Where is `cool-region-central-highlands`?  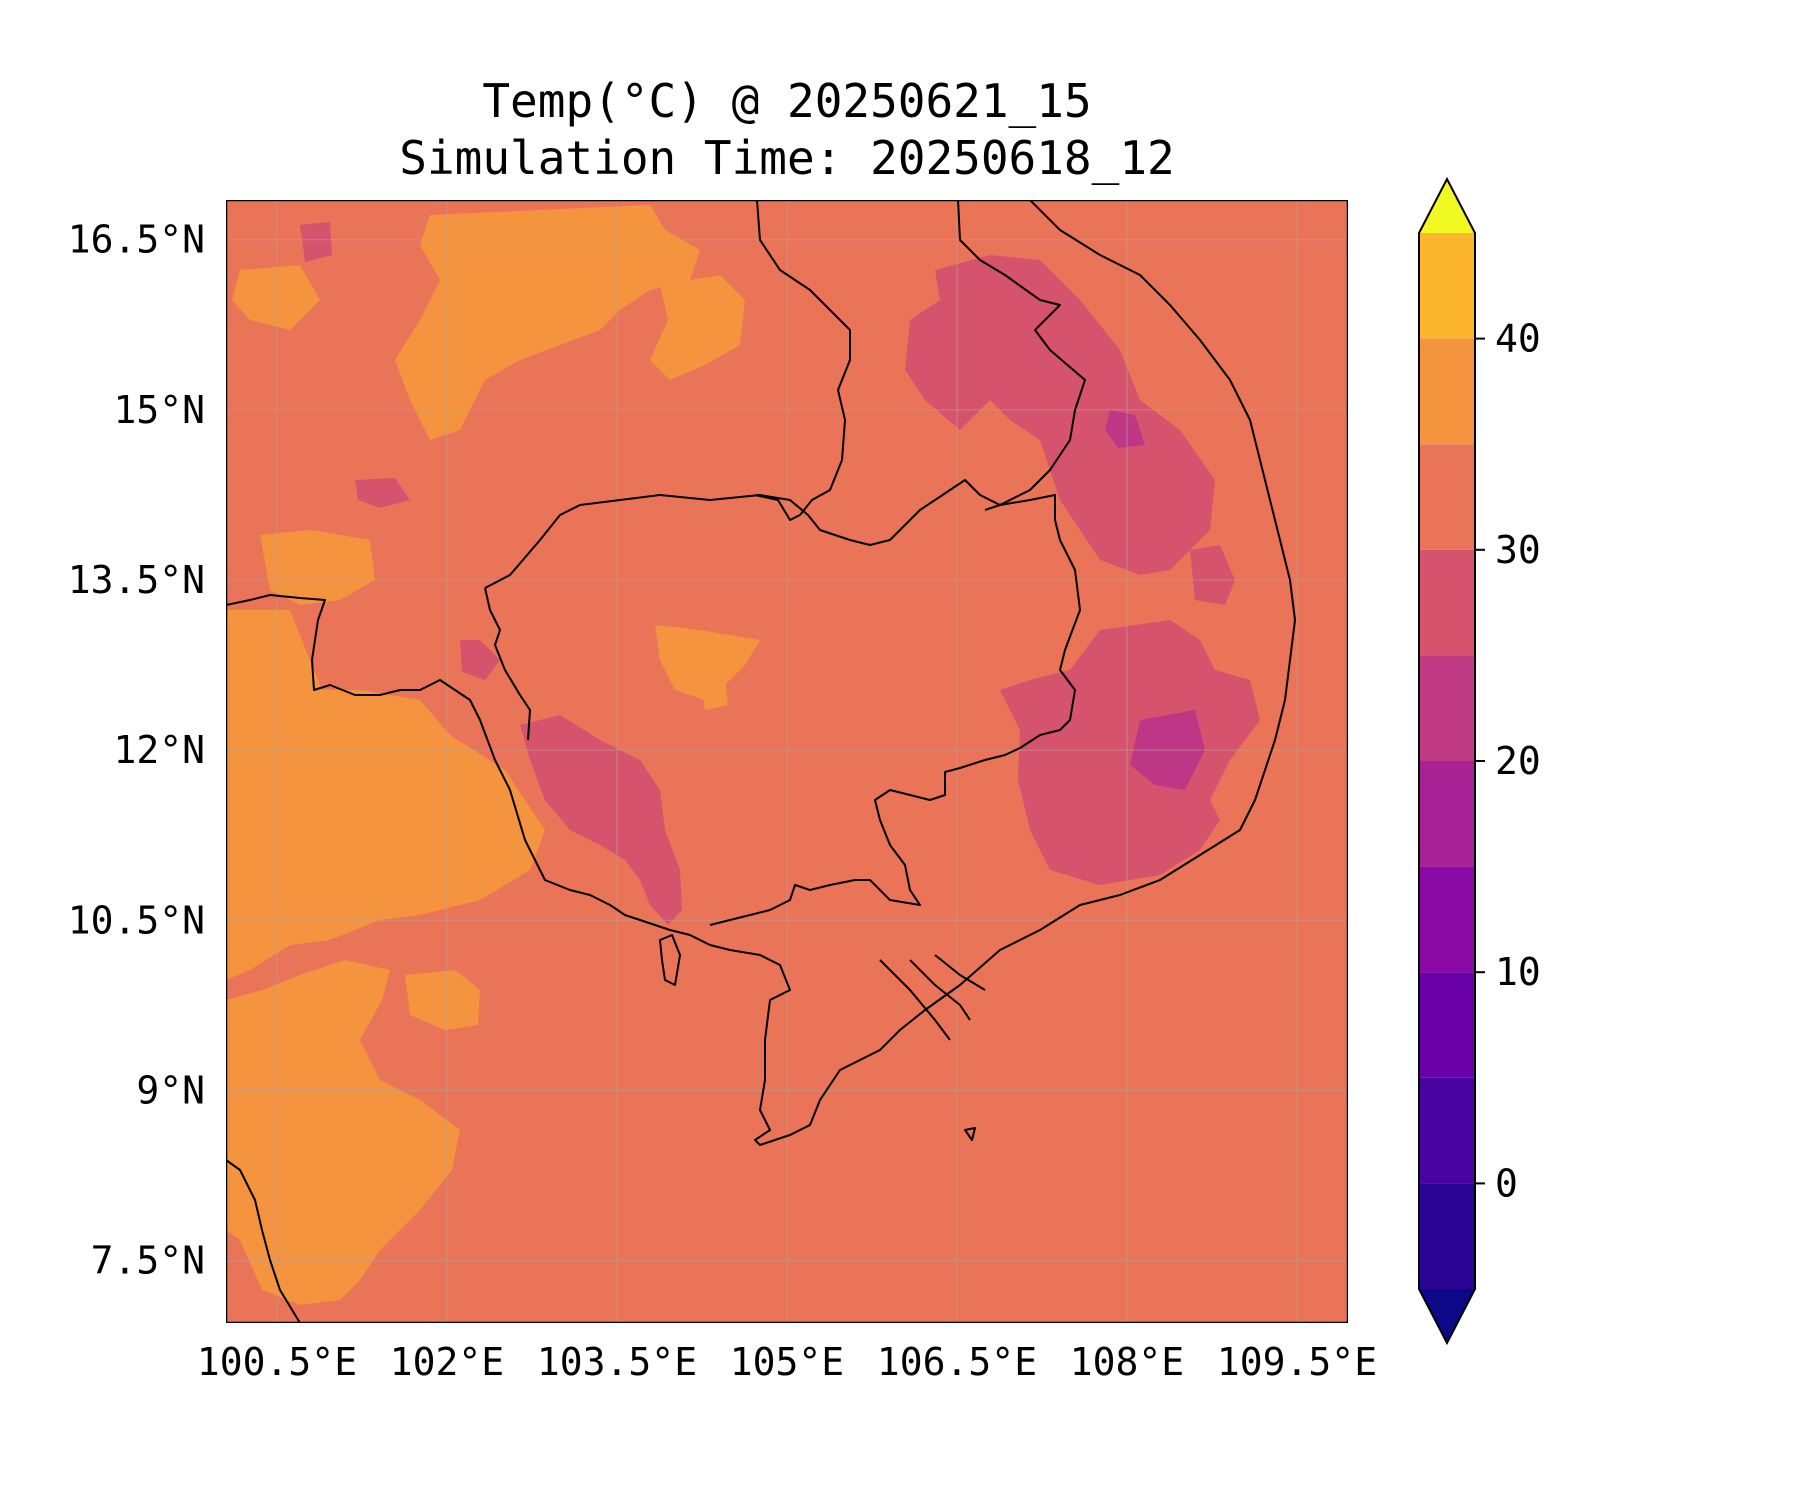
cool-region-central-highlands is located at coordinates (1060, 415).